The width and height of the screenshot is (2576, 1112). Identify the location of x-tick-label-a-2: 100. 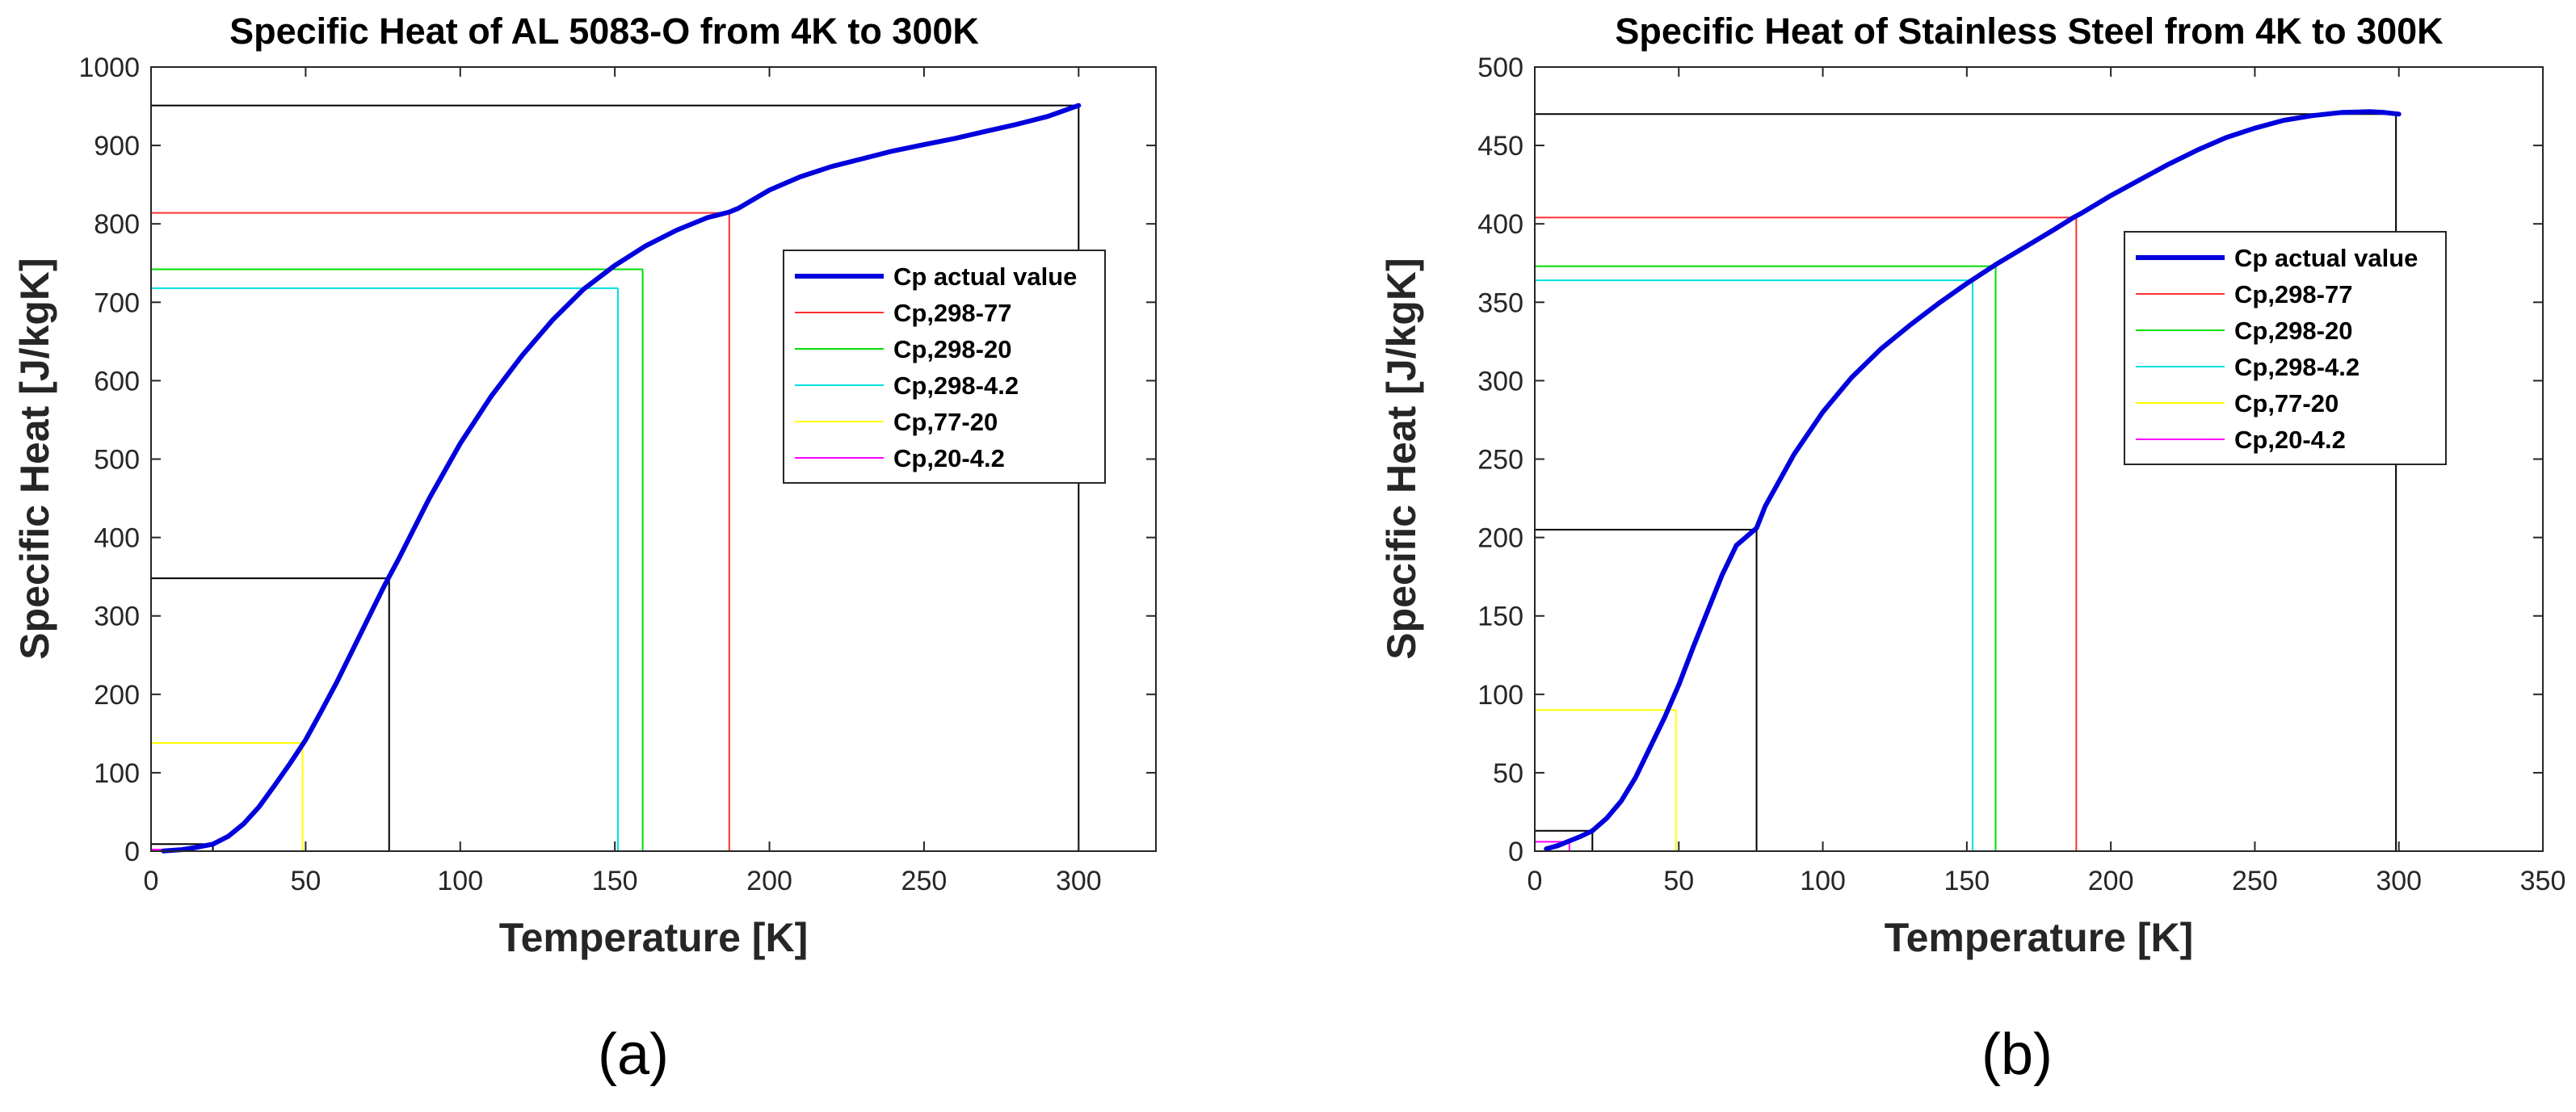
(460, 881).